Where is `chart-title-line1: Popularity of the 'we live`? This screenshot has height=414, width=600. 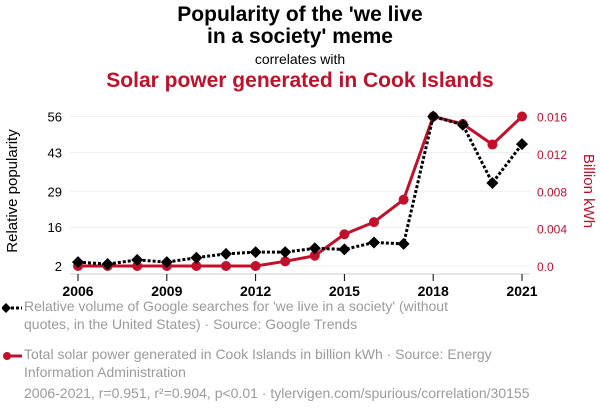
chart-title-line1: Popularity of the 'we live is located at coordinates (300, 14).